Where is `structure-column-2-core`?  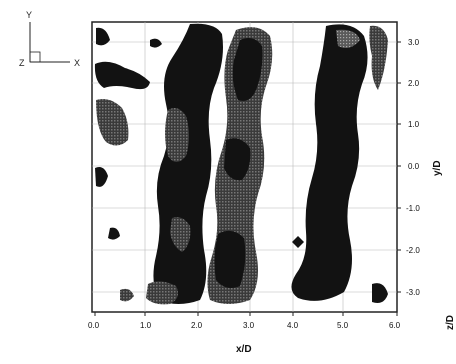 structure-column-2-core is located at coordinates (247, 69).